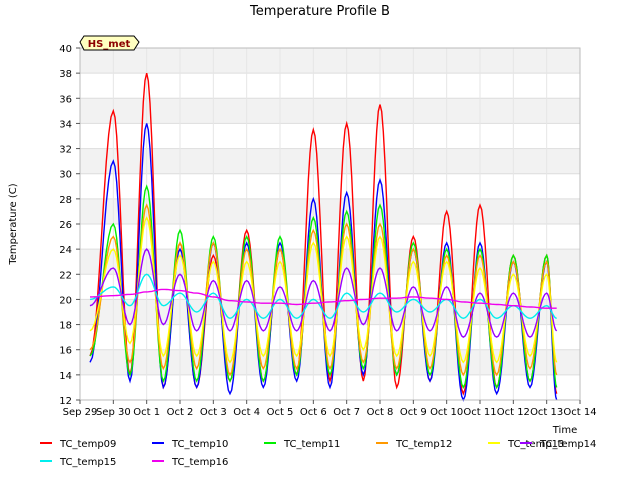  I want to click on y-tick-label: 22, so click(65, 275).